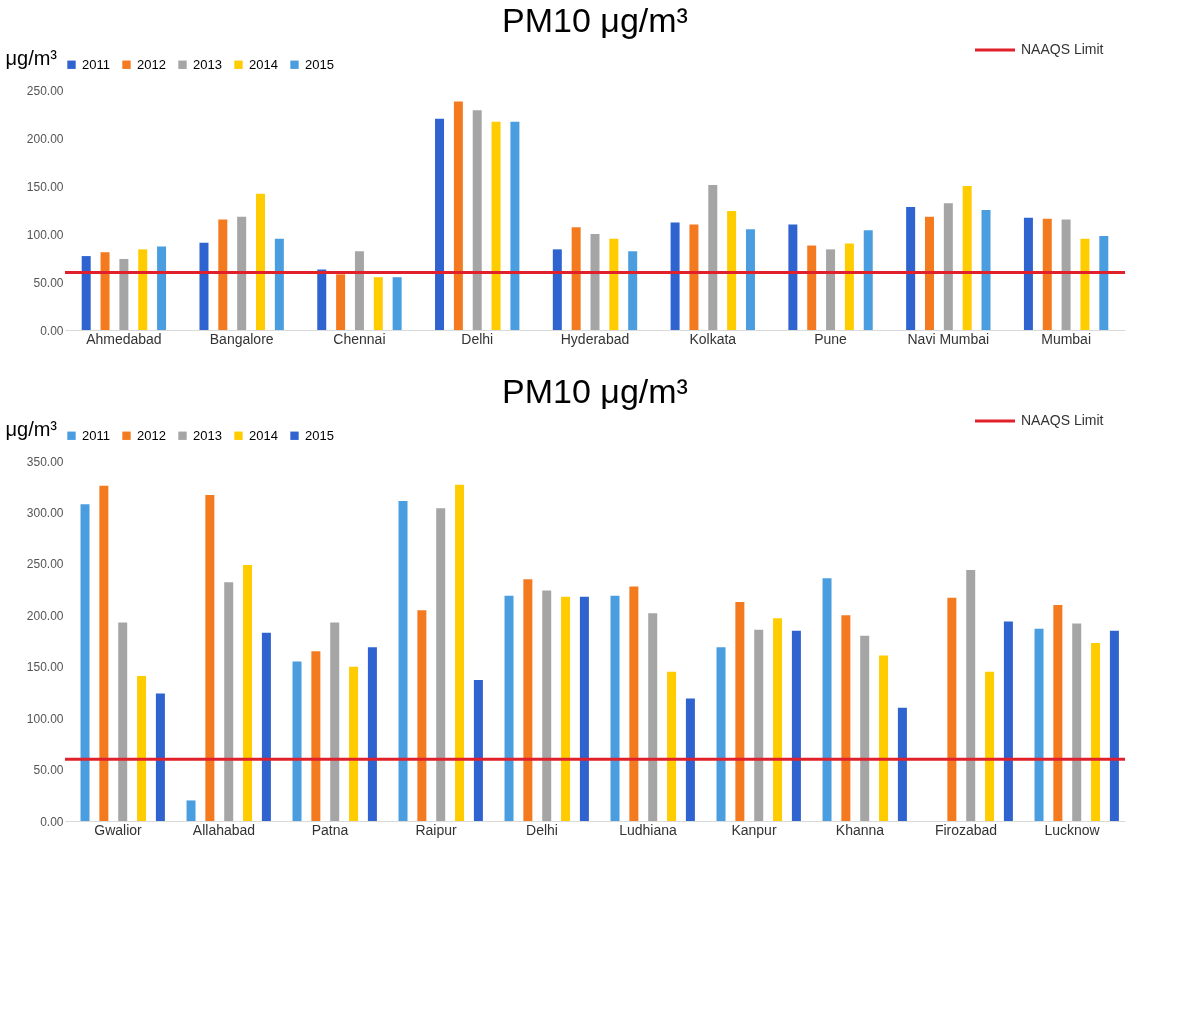  What do you see at coordinates (542, 829) in the screenshot?
I see `x-tick-label: Delhi` at bounding box center [542, 829].